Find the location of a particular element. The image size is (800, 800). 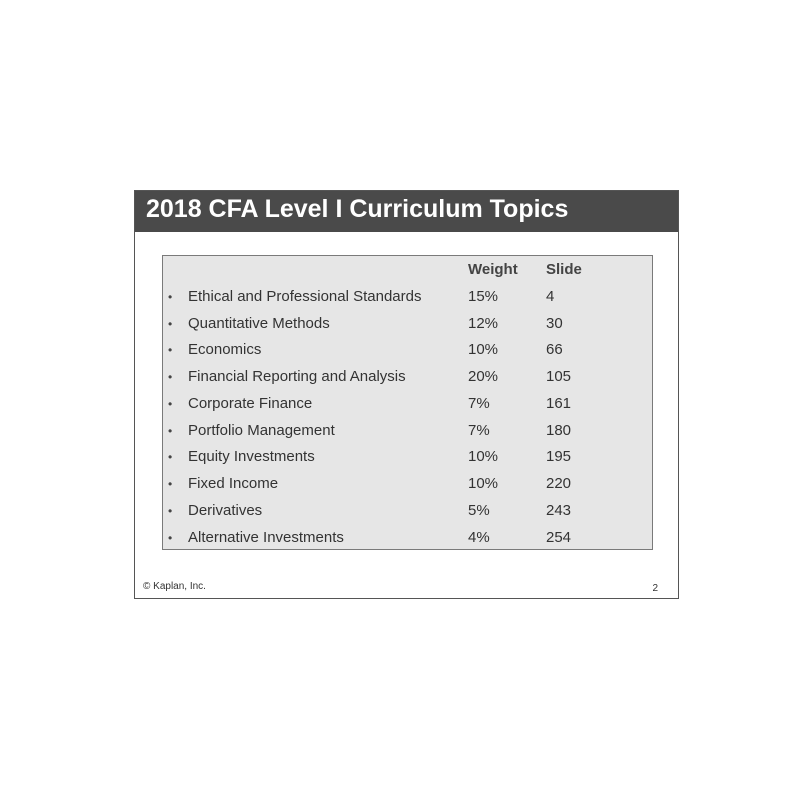

table-row: • Economics 10% 66 is located at coordinates (407, 352).